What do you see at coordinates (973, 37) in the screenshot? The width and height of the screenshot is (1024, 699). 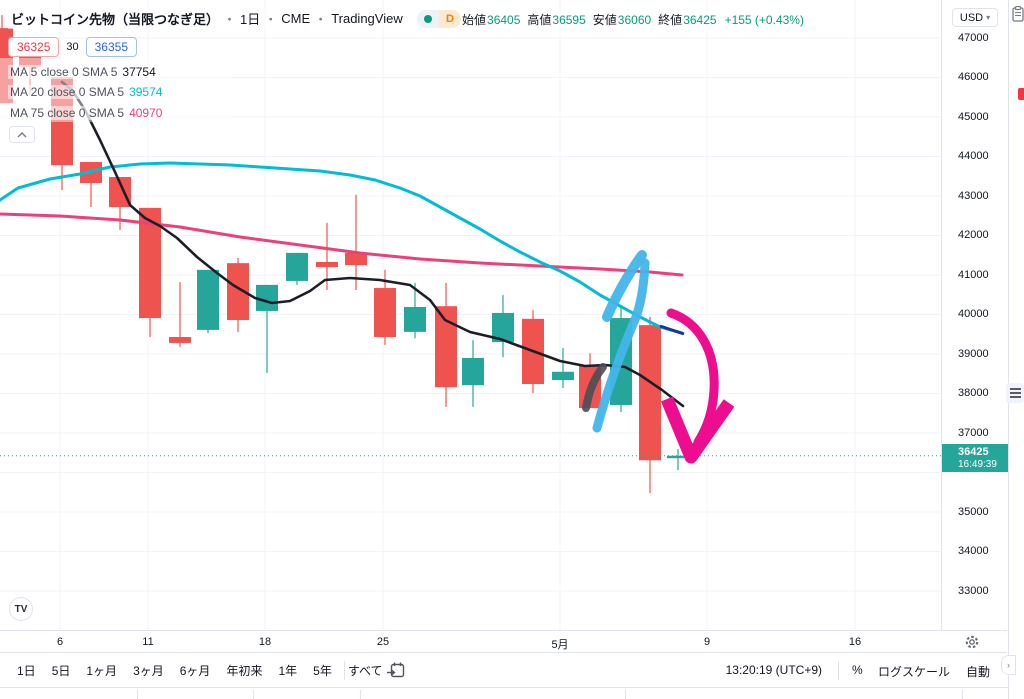 I see `price-tick: 47000` at bounding box center [973, 37].